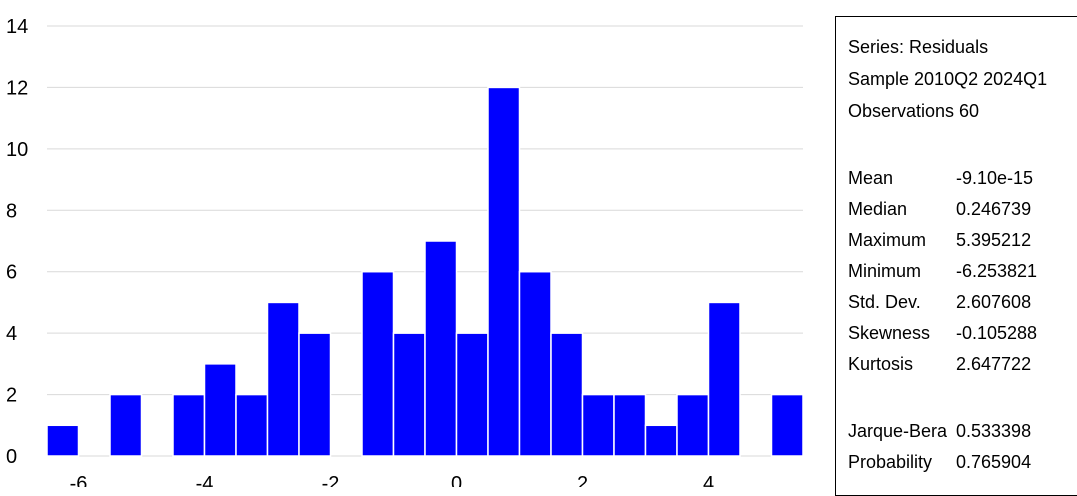 This screenshot has height=496, width=1077. I want to click on test-label-probability: Probability, so click(890, 462).